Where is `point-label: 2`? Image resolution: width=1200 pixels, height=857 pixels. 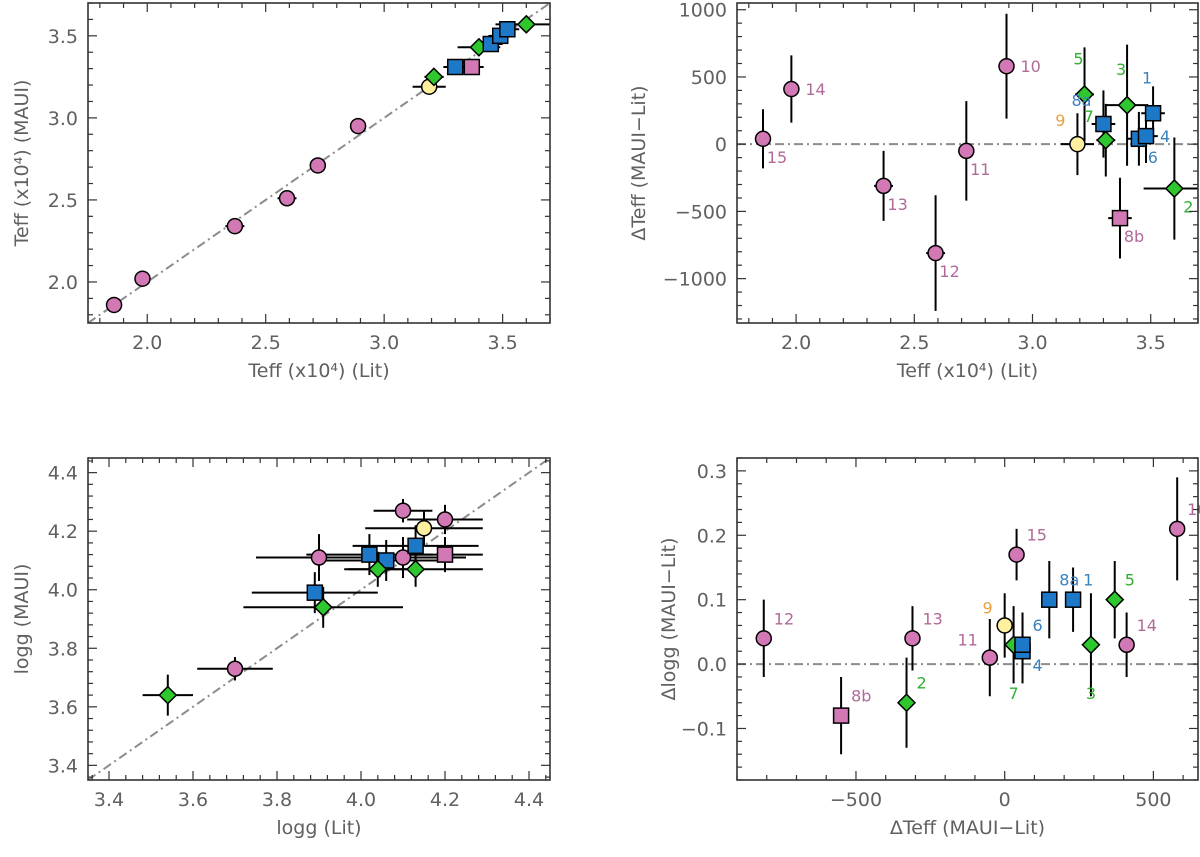
point-label: 2 is located at coordinates (1188, 207).